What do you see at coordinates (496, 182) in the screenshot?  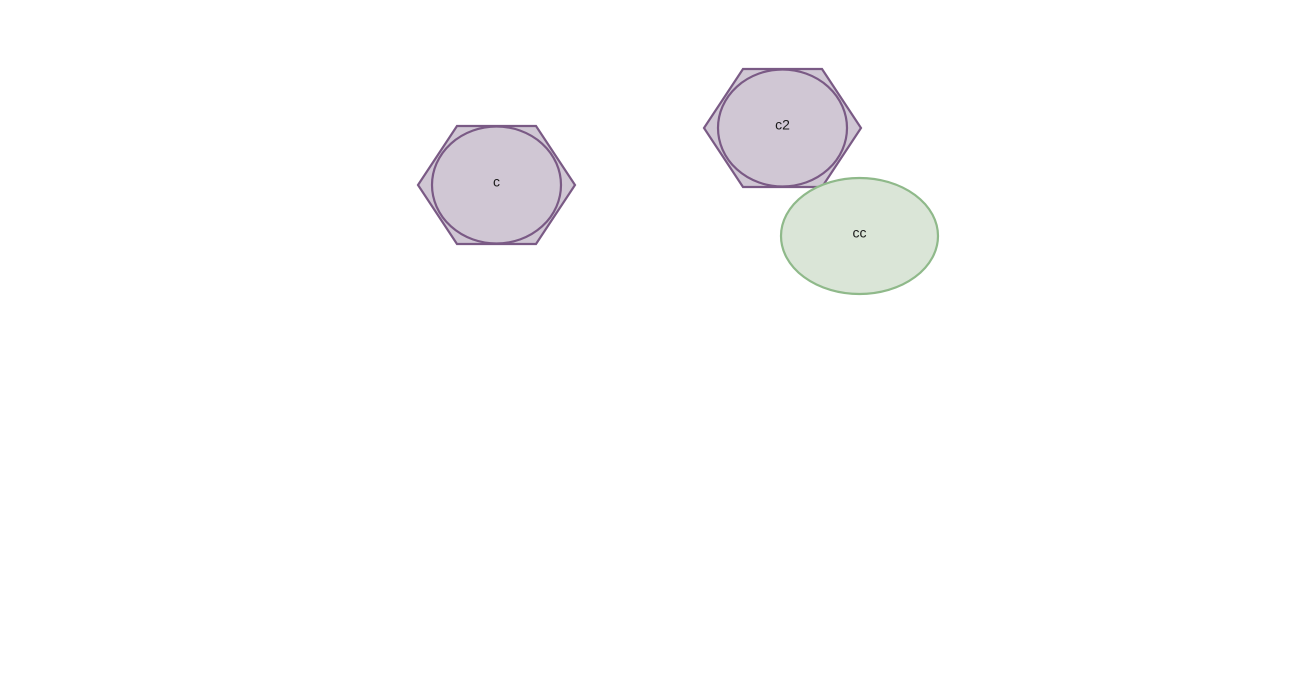 I see `node-label: c` at bounding box center [496, 182].